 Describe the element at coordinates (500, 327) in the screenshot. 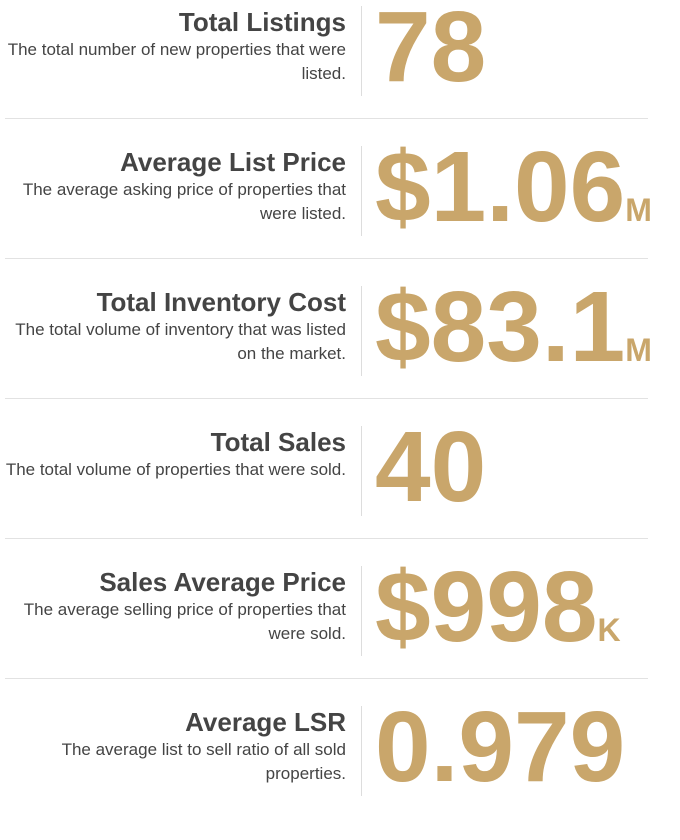

I see `stat-value: $83.1` at that location.